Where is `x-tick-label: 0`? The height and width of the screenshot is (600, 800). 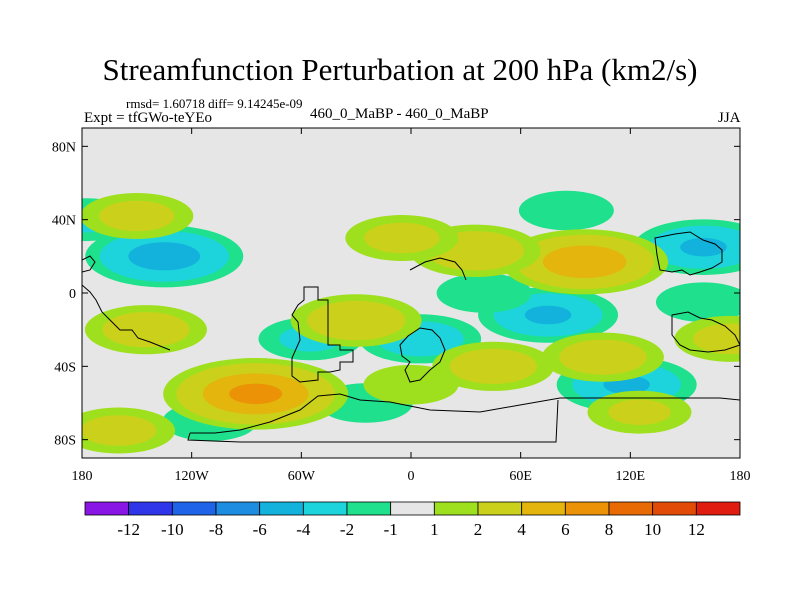
x-tick-label: 0 is located at coordinates (411, 476).